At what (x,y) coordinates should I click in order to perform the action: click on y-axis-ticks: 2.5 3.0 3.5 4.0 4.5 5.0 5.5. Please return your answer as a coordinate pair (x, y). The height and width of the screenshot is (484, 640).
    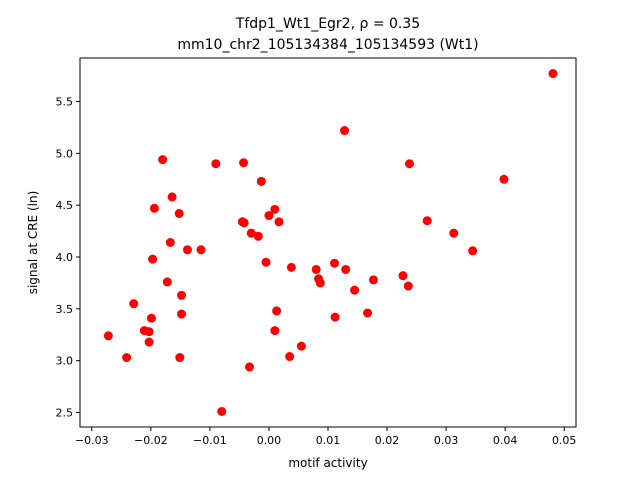
    Looking at the image, I should click on (68, 257).